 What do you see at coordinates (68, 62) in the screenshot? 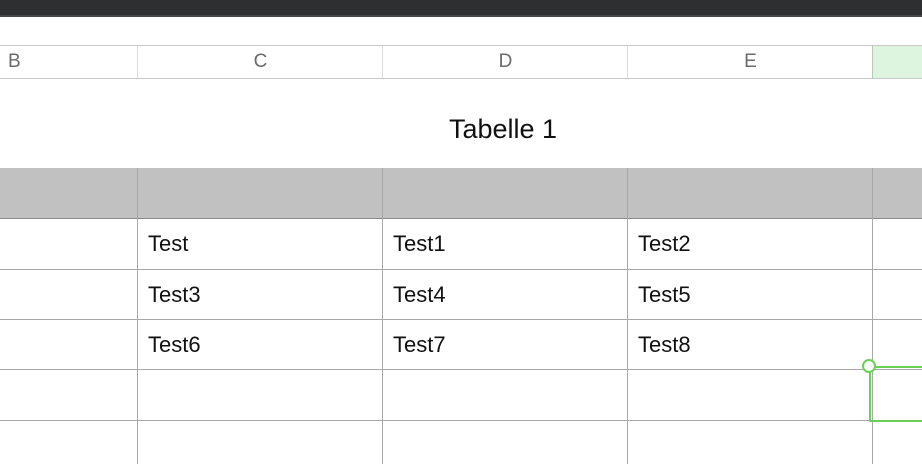
I see `column-header-b: B` at bounding box center [68, 62].